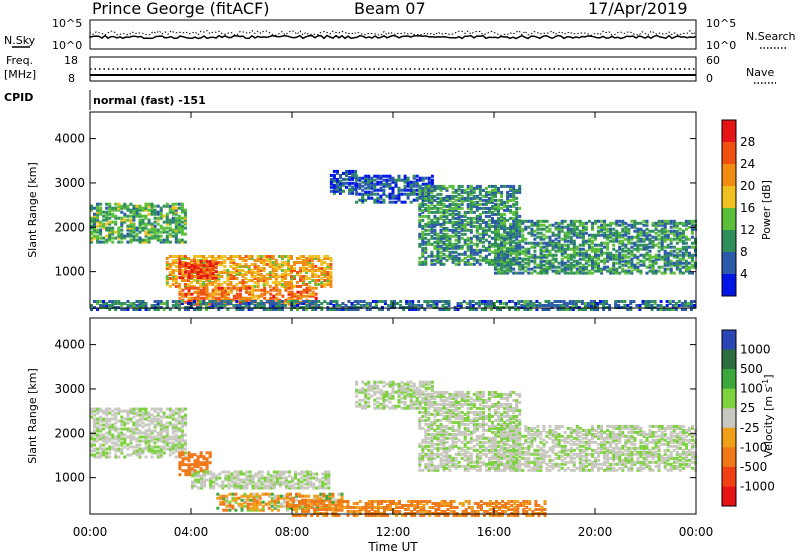  What do you see at coordinates (67, 23) in the screenshot?
I see `nsky-tick-top: 10^5` at bounding box center [67, 23].